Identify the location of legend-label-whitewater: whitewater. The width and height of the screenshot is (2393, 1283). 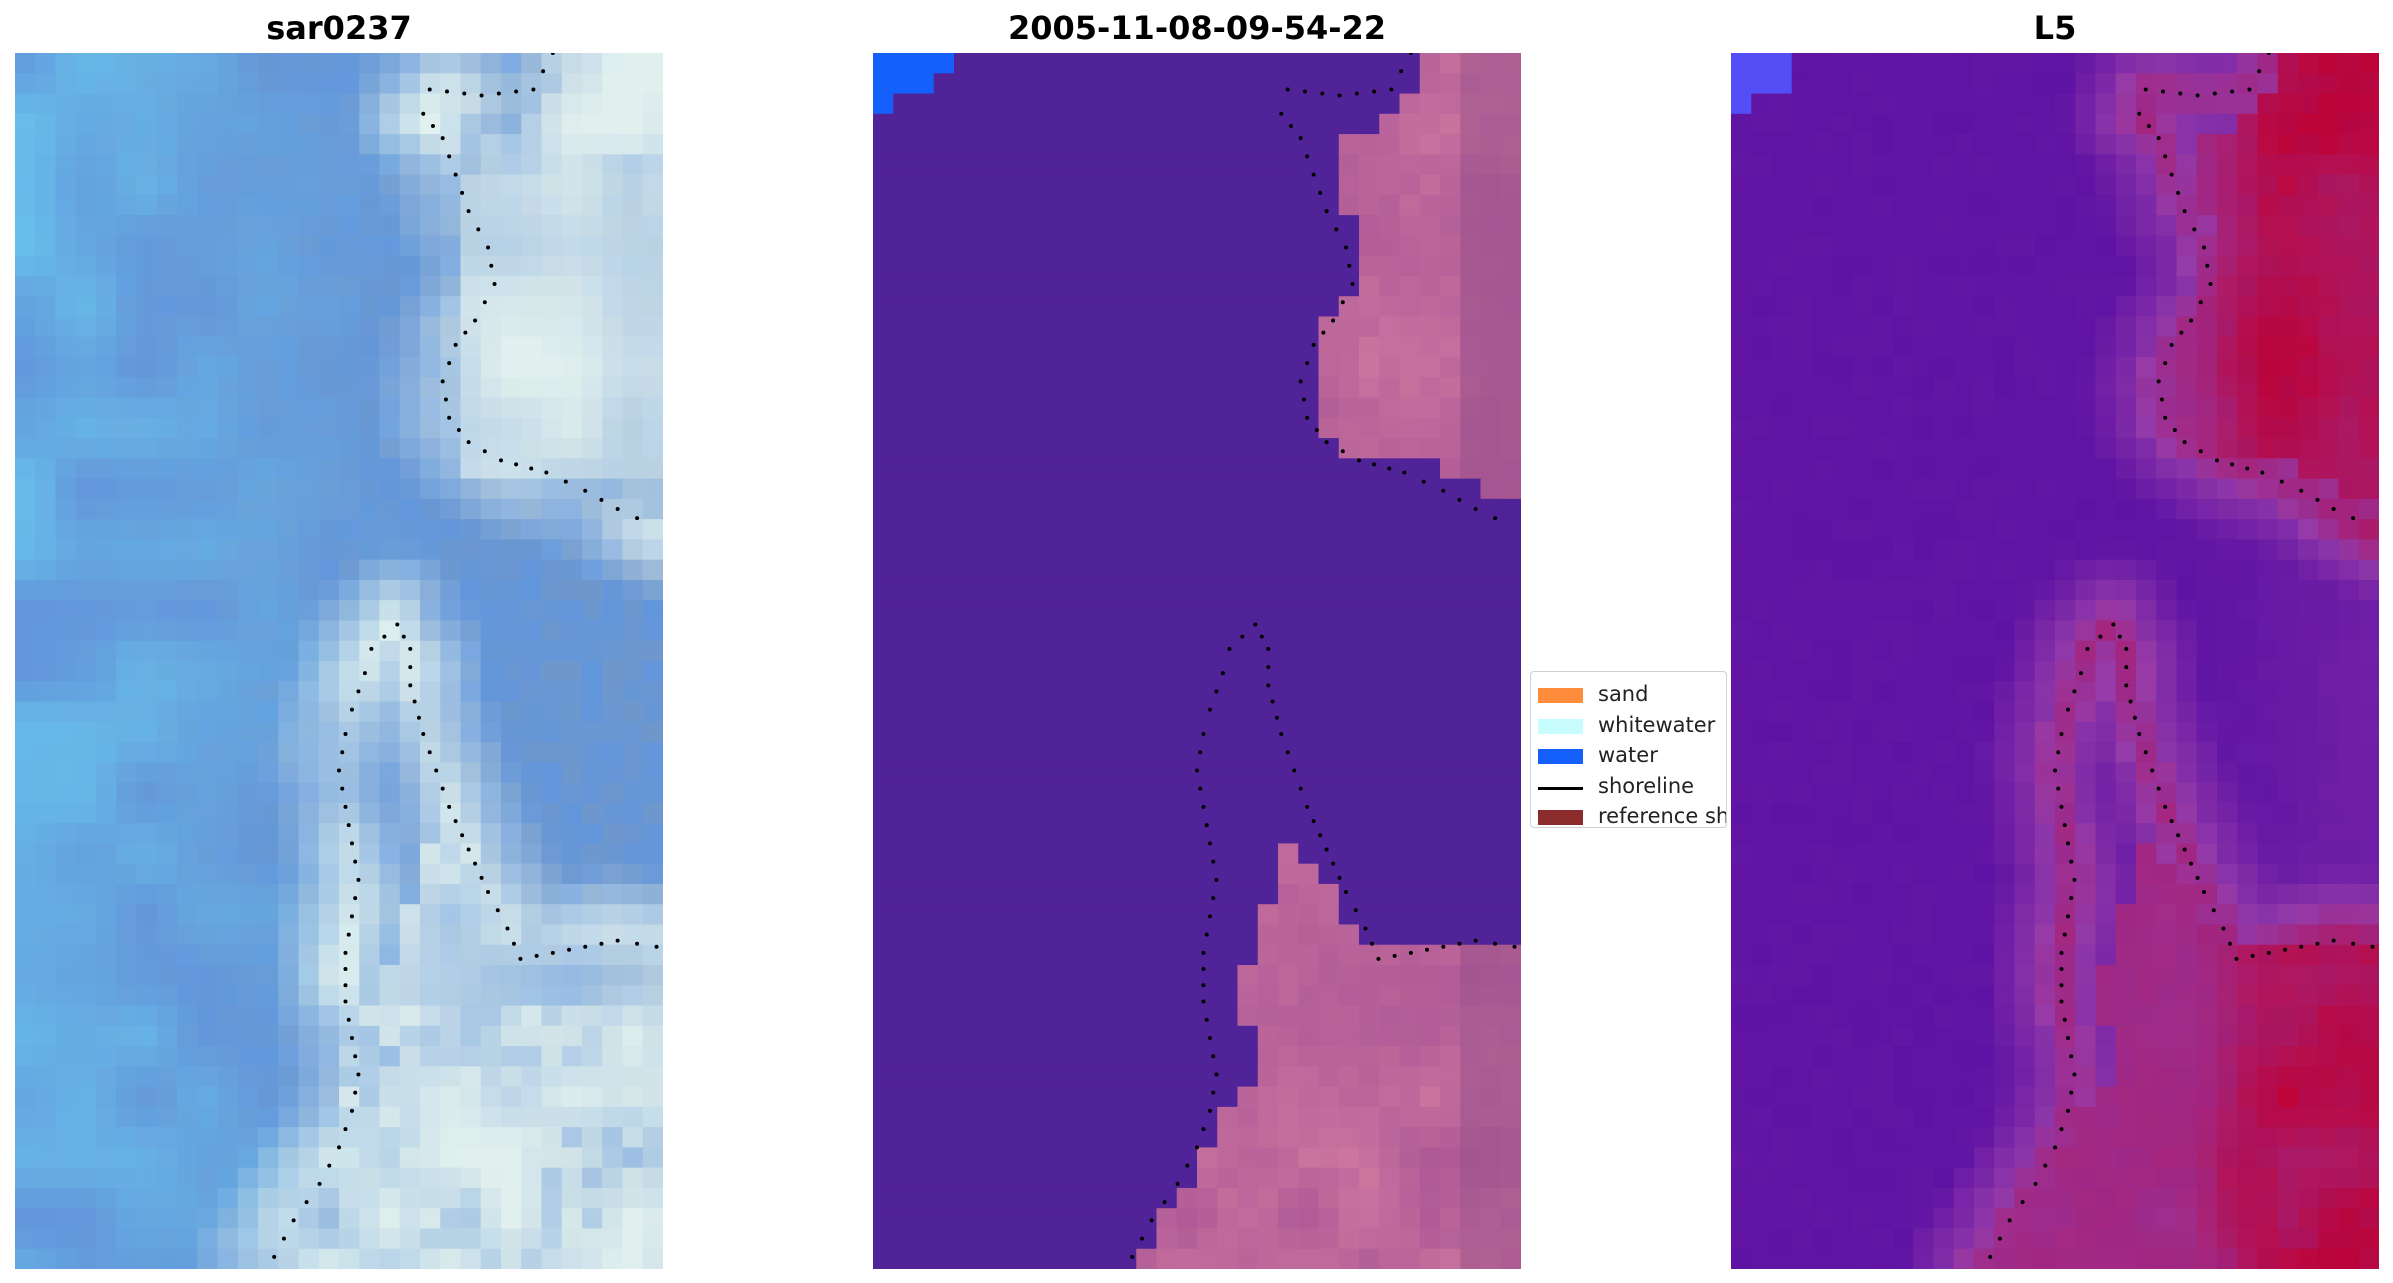
(1657, 724).